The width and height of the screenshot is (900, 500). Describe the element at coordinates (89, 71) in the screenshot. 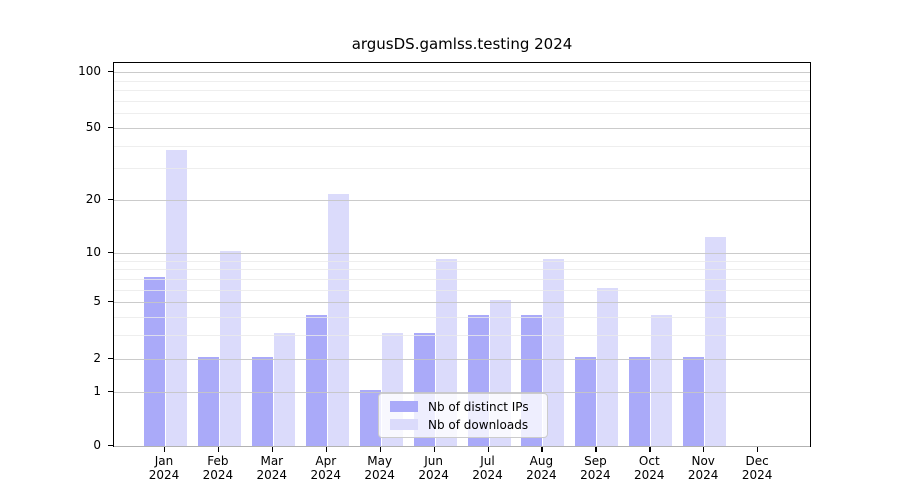

I see `y-tick-label: 100` at that location.